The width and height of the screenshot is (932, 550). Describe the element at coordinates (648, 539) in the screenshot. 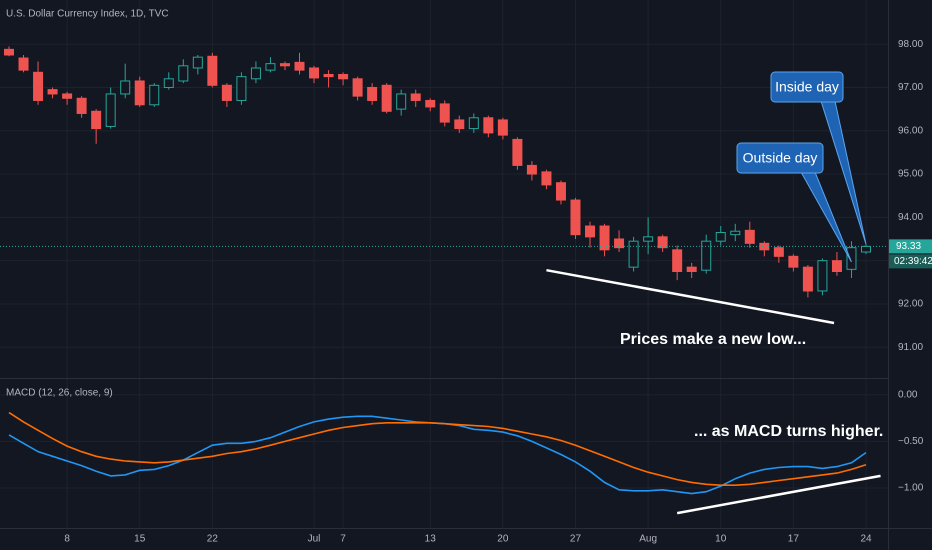

I see `x-tick-label: Aug` at that location.